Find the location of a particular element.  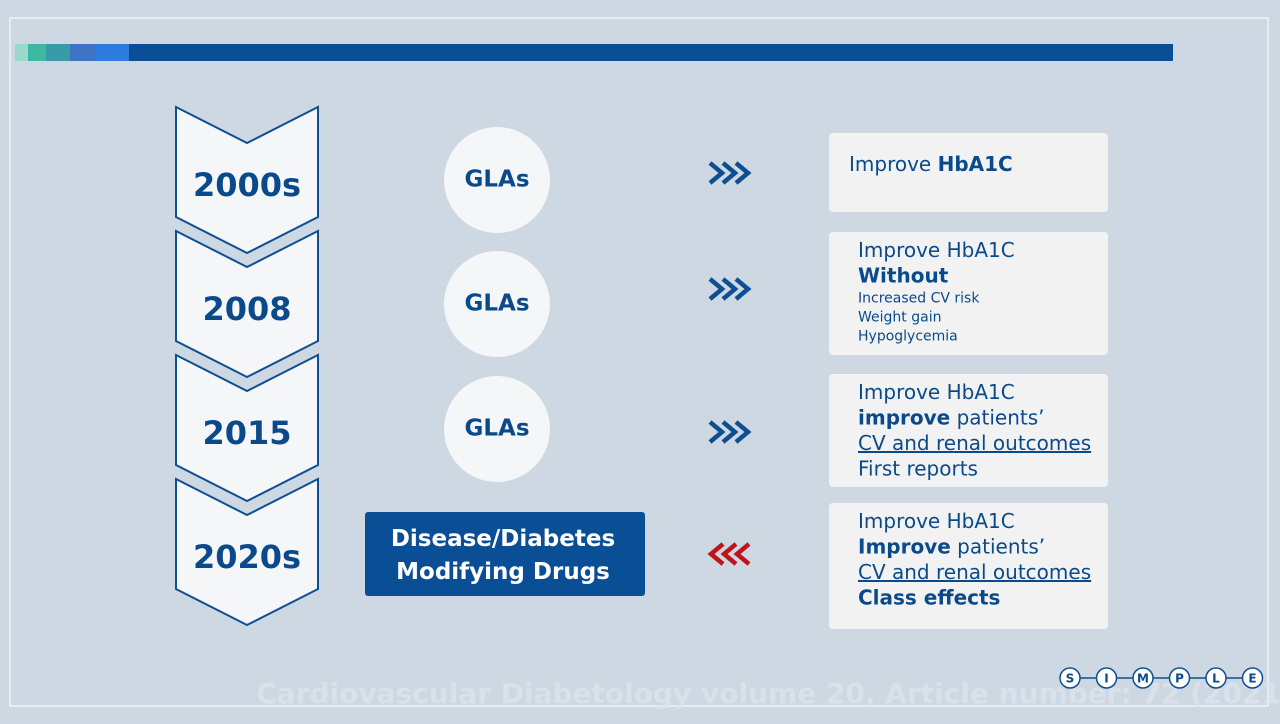

outcome-line: Hypoglycemia is located at coordinates (908, 337).